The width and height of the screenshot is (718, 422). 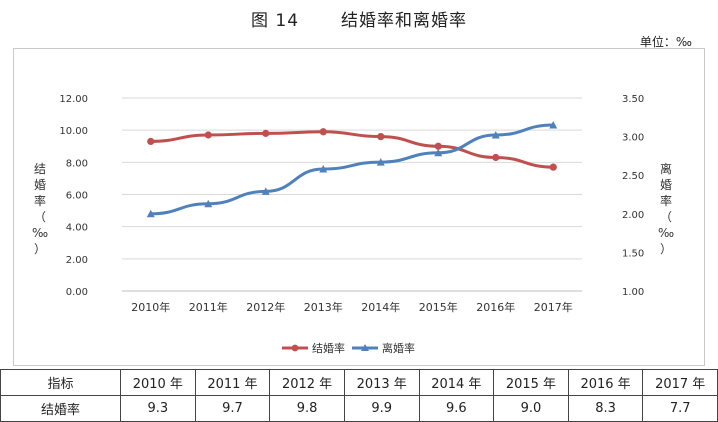 I want to click on y-right-tick-label: 2.50, so click(x=633, y=176).